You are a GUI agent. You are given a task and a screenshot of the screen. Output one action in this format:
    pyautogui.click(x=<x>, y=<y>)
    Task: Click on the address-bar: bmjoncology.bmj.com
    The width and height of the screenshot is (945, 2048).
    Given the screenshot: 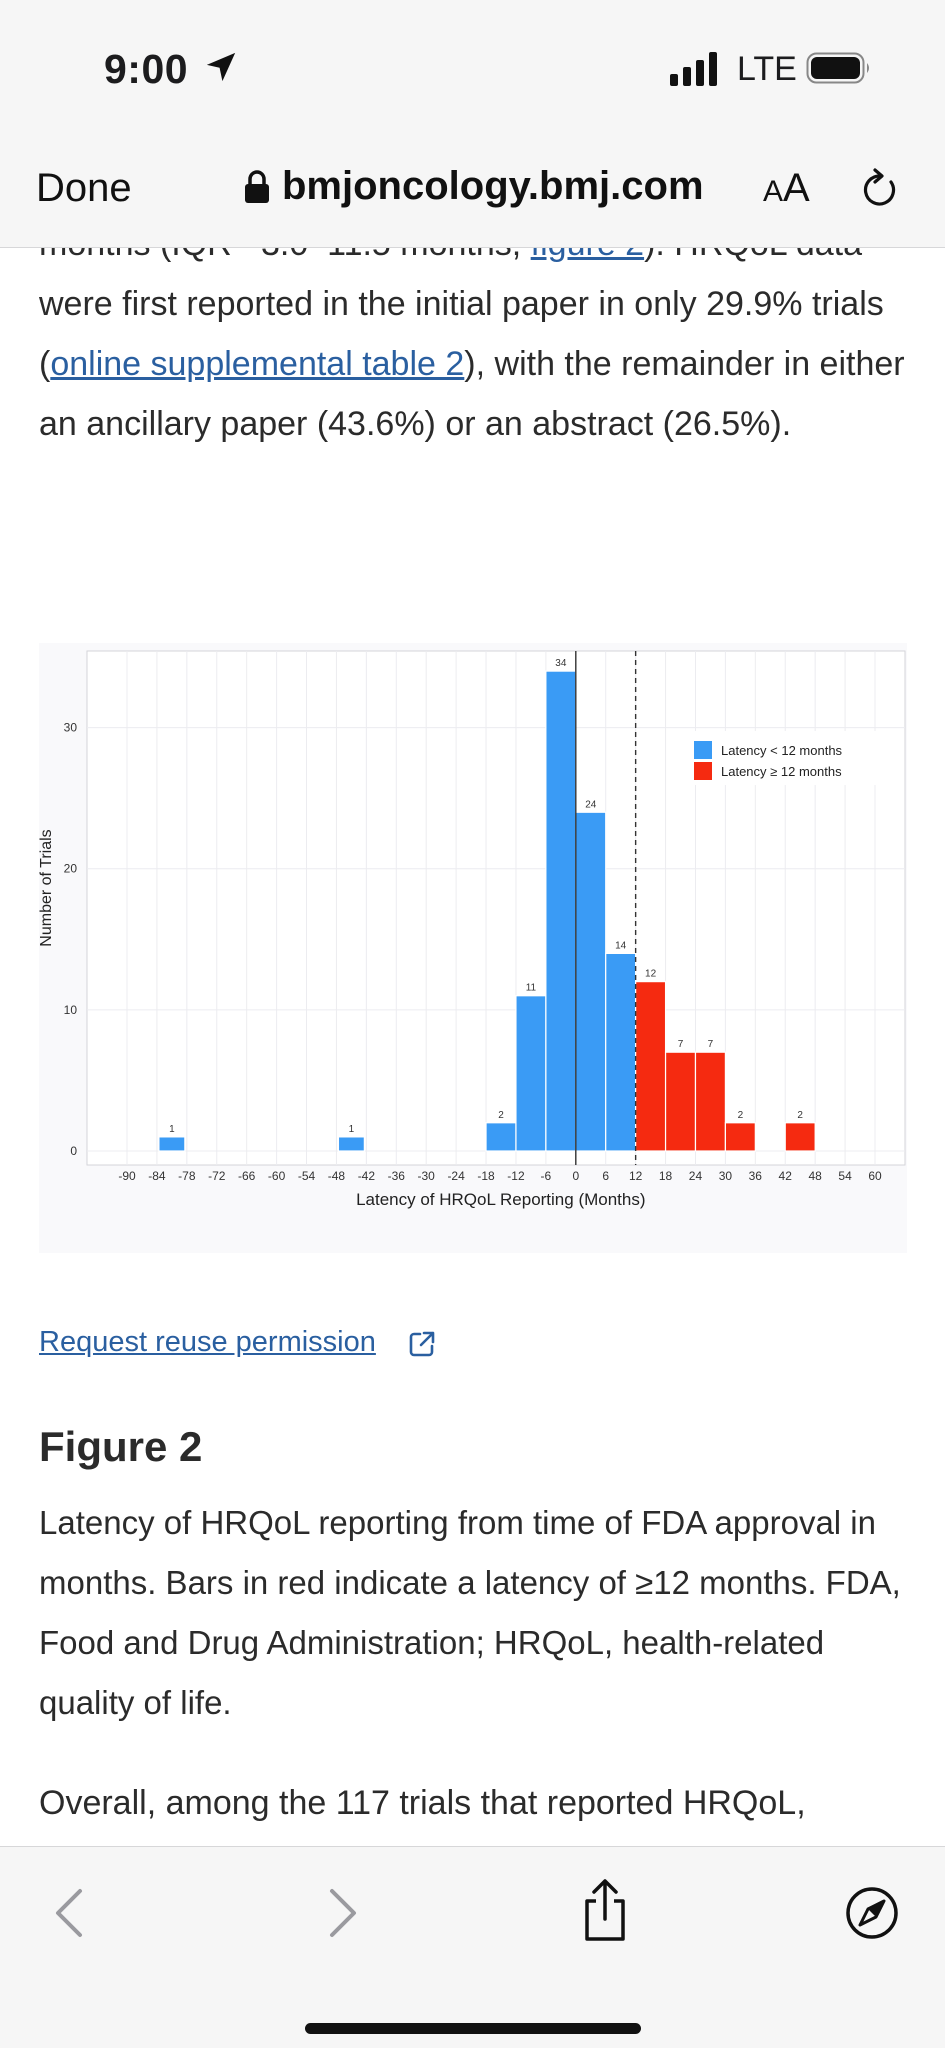 What is the action you would take?
    pyautogui.click(x=474, y=186)
    